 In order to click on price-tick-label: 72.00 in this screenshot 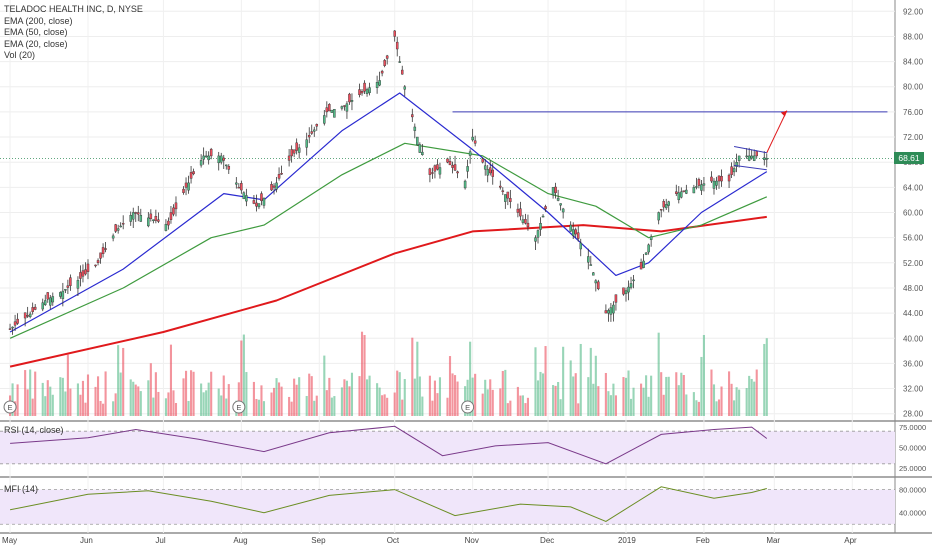, I will do `click(913, 137)`.